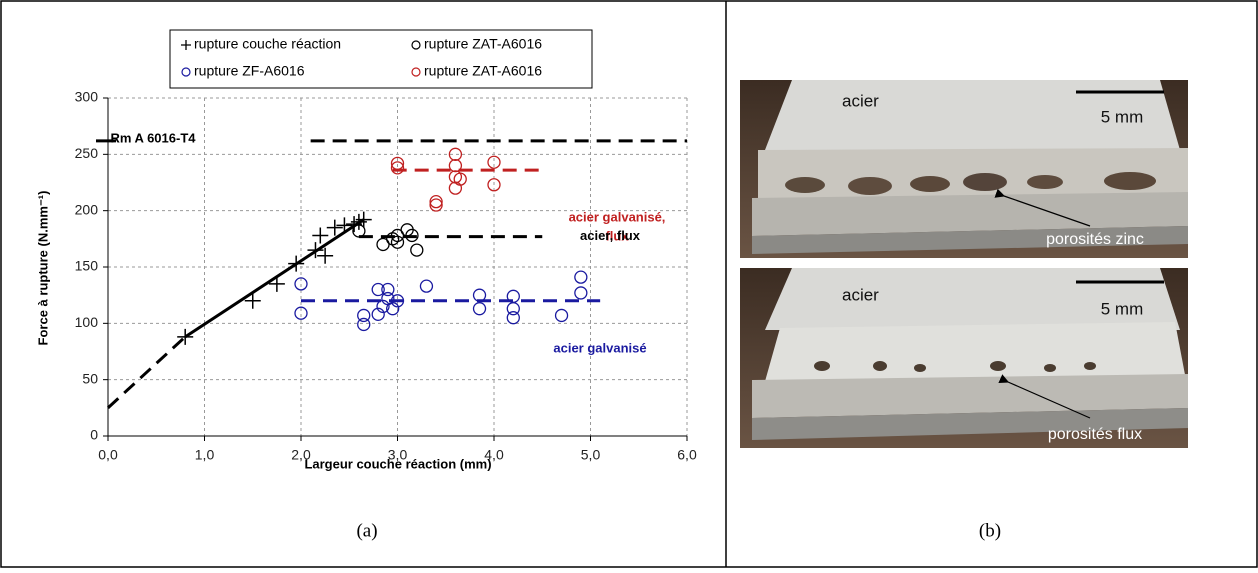 This screenshot has width=1258, height=573. I want to click on x-axis-title: Largeur couche réaction (mm), so click(397, 463).